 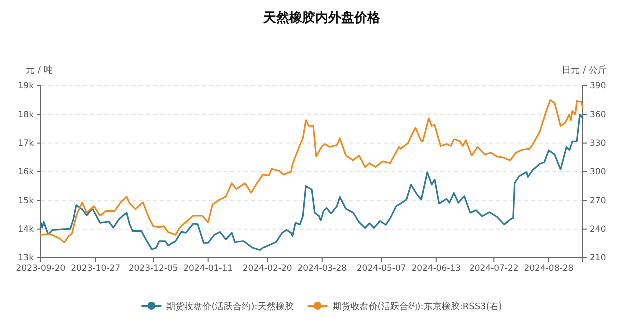 I want to click on y2-tick-label: 360, so click(x=598, y=115).